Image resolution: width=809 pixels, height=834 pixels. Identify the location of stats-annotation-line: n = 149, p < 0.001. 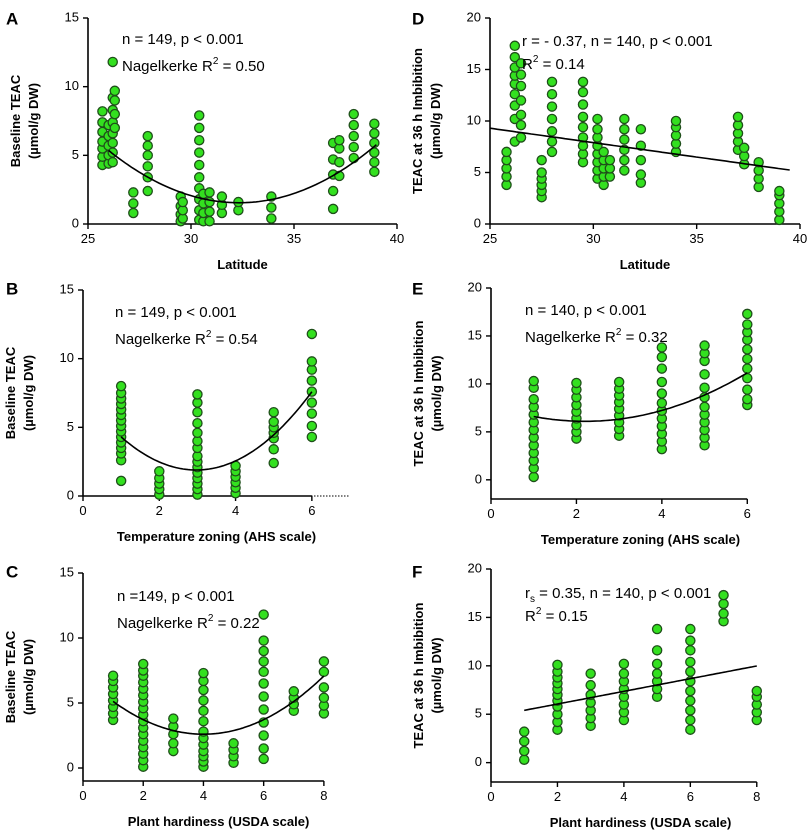
(183, 39).